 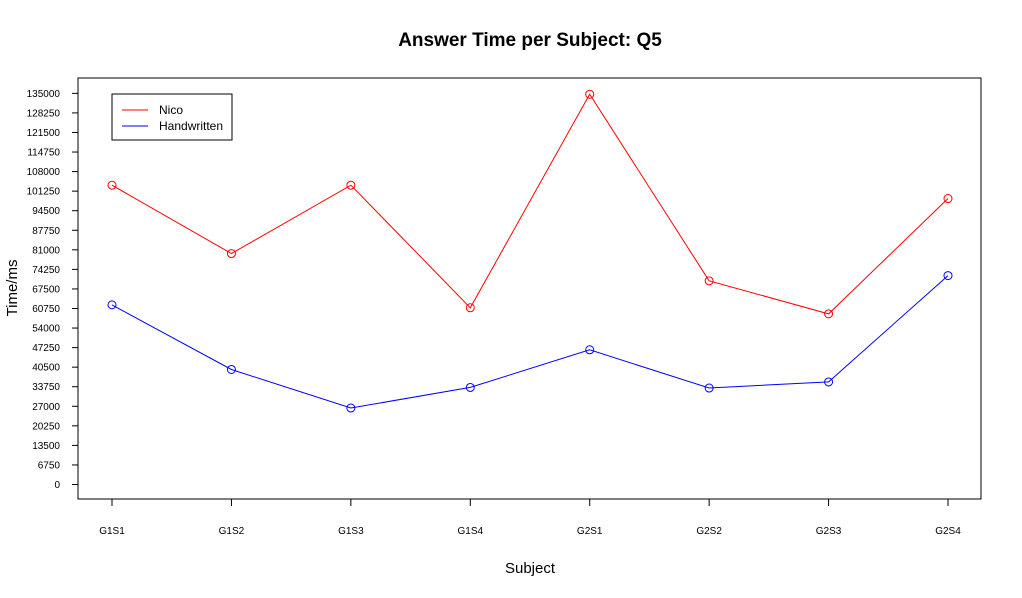 I want to click on y-tick-label: 114750, so click(x=43, y=153).